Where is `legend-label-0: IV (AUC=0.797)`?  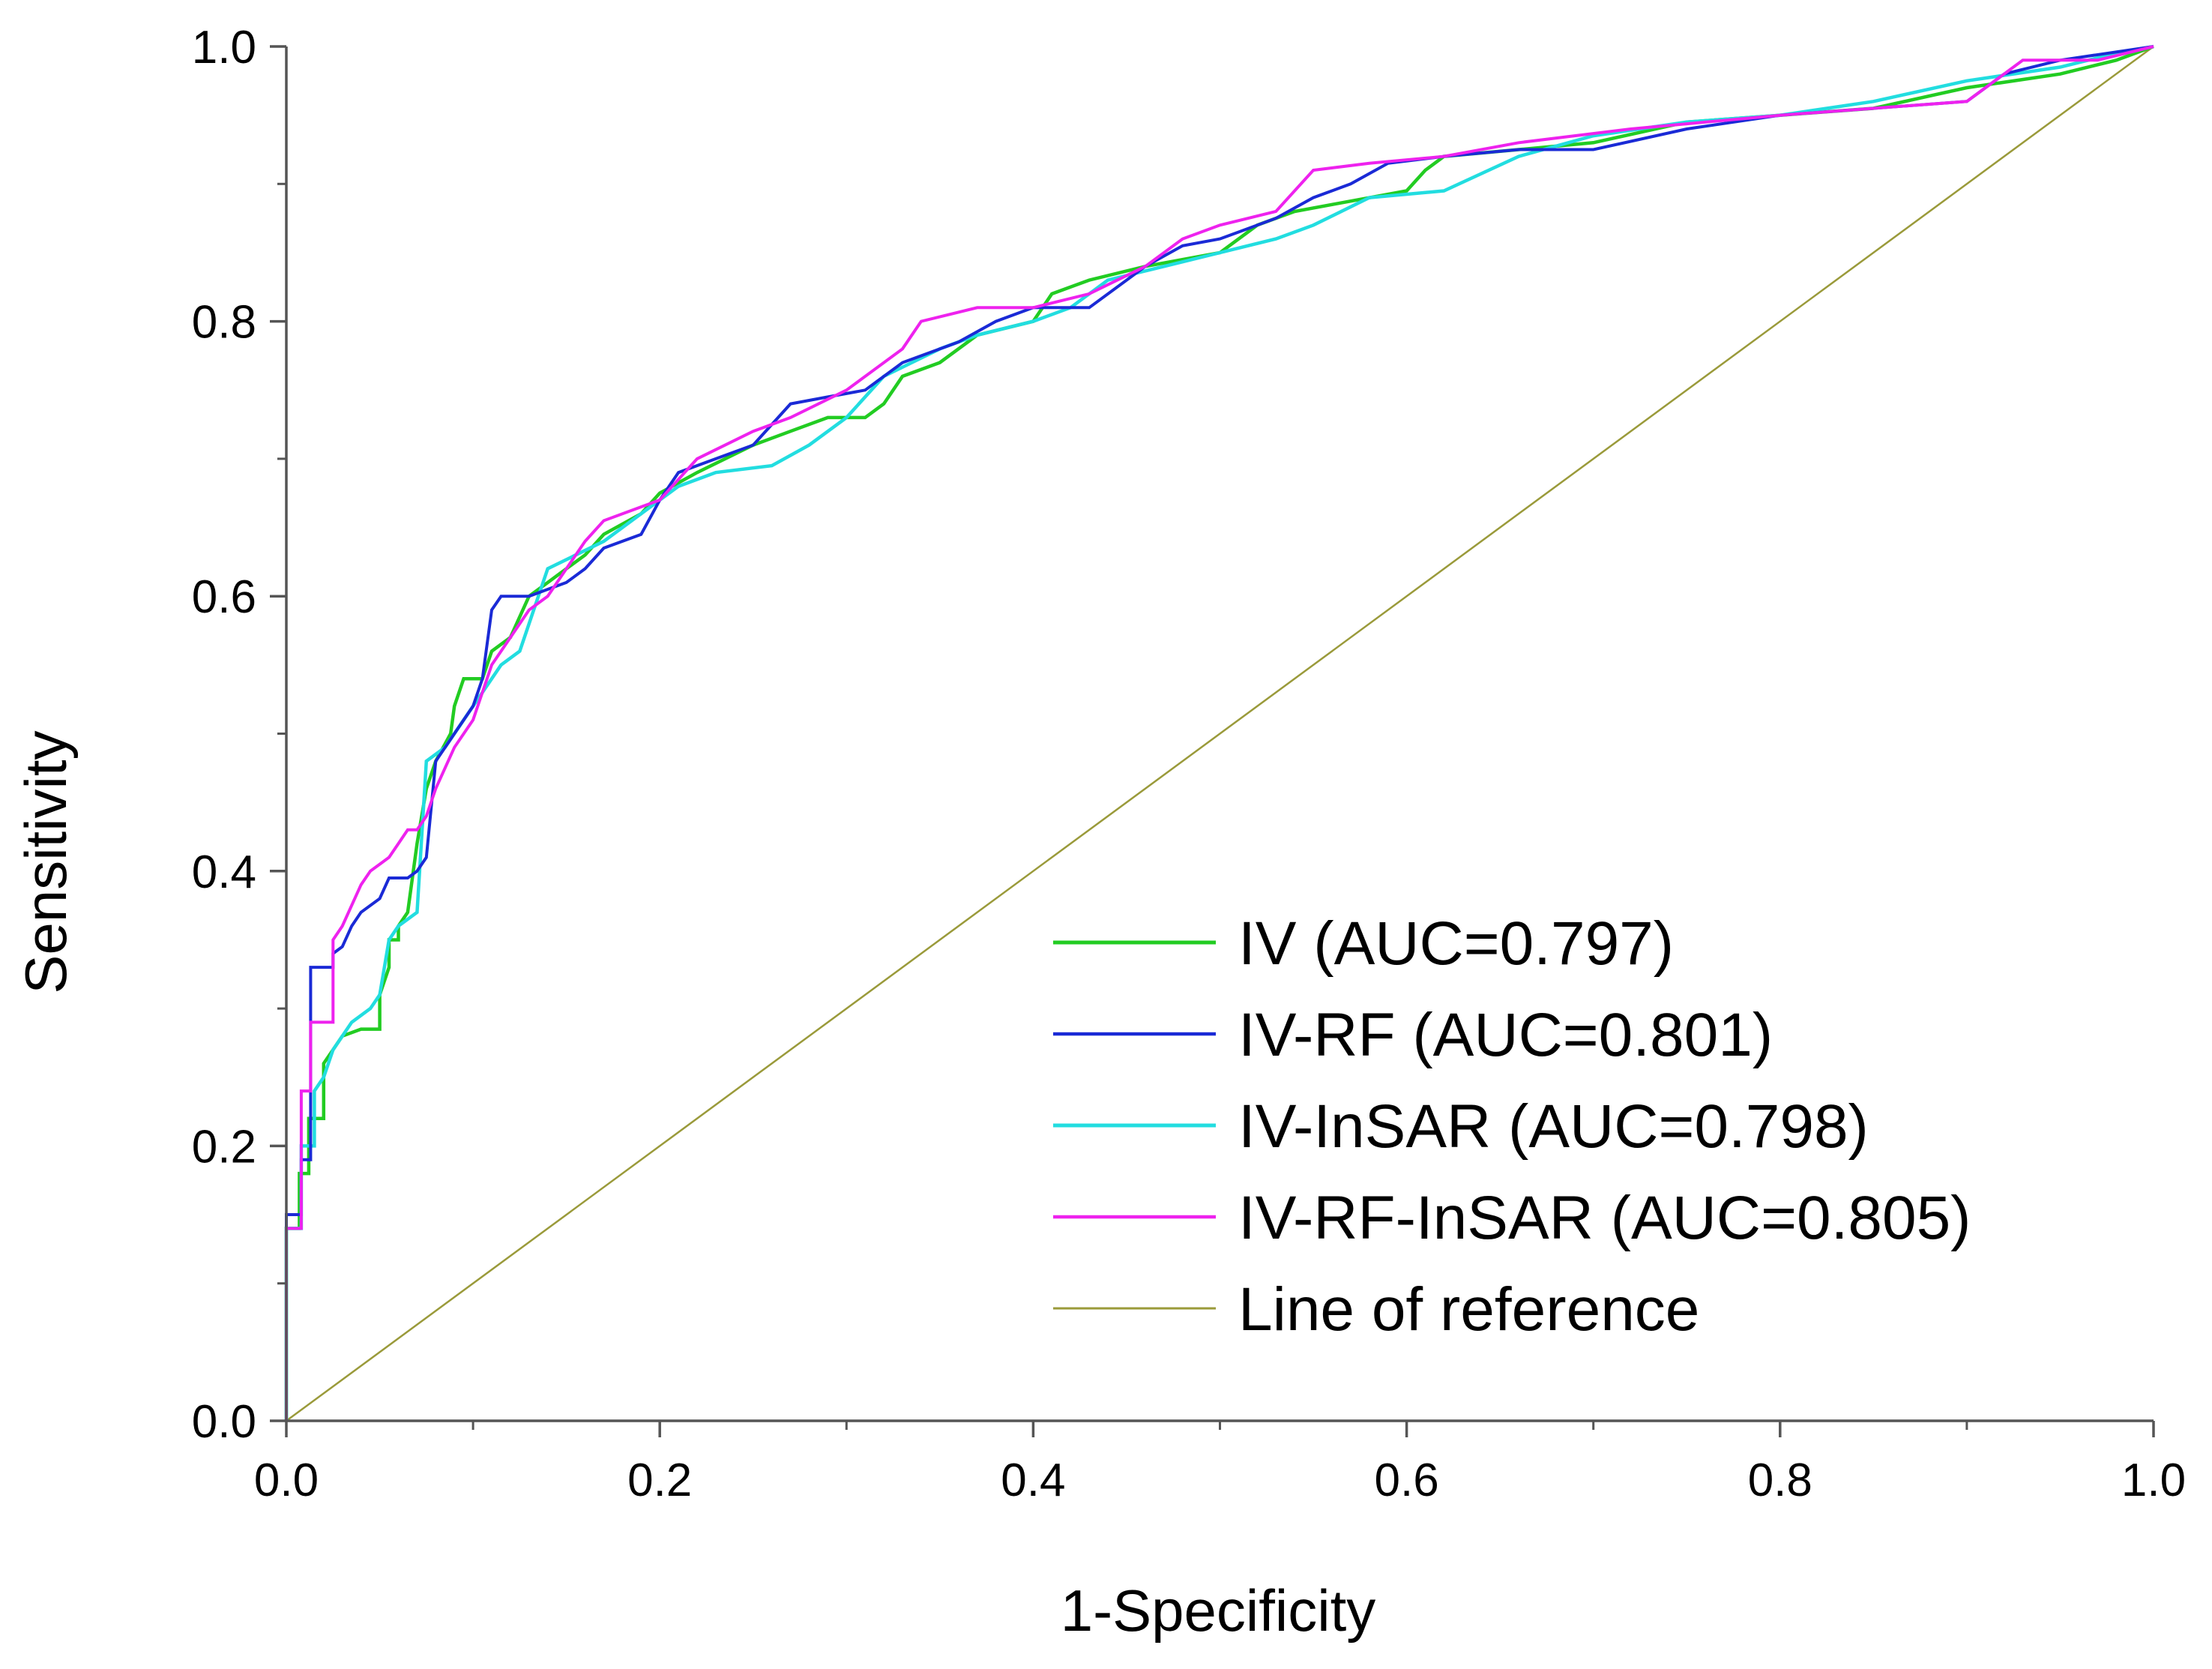
legend-label-0: IV (AUC=0.797) is located at coordinates (1456, 943).